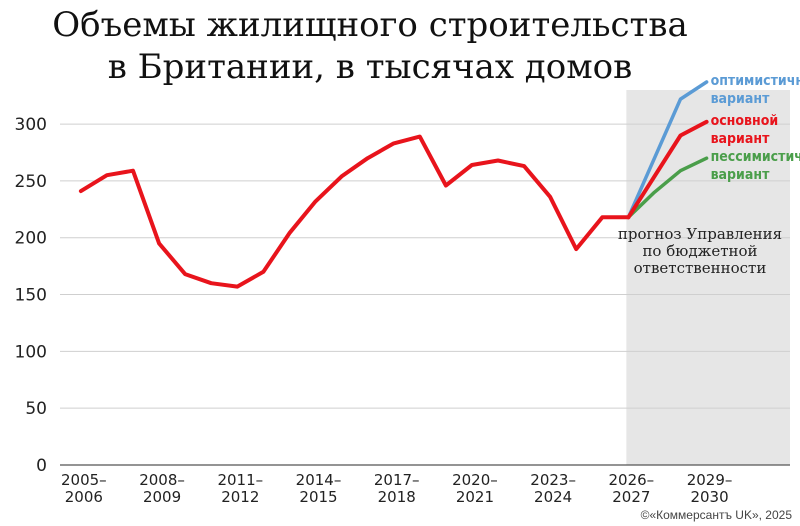  I want to click on chart-title-line-1: Объемы жилищного строительства, so click(370, 25).